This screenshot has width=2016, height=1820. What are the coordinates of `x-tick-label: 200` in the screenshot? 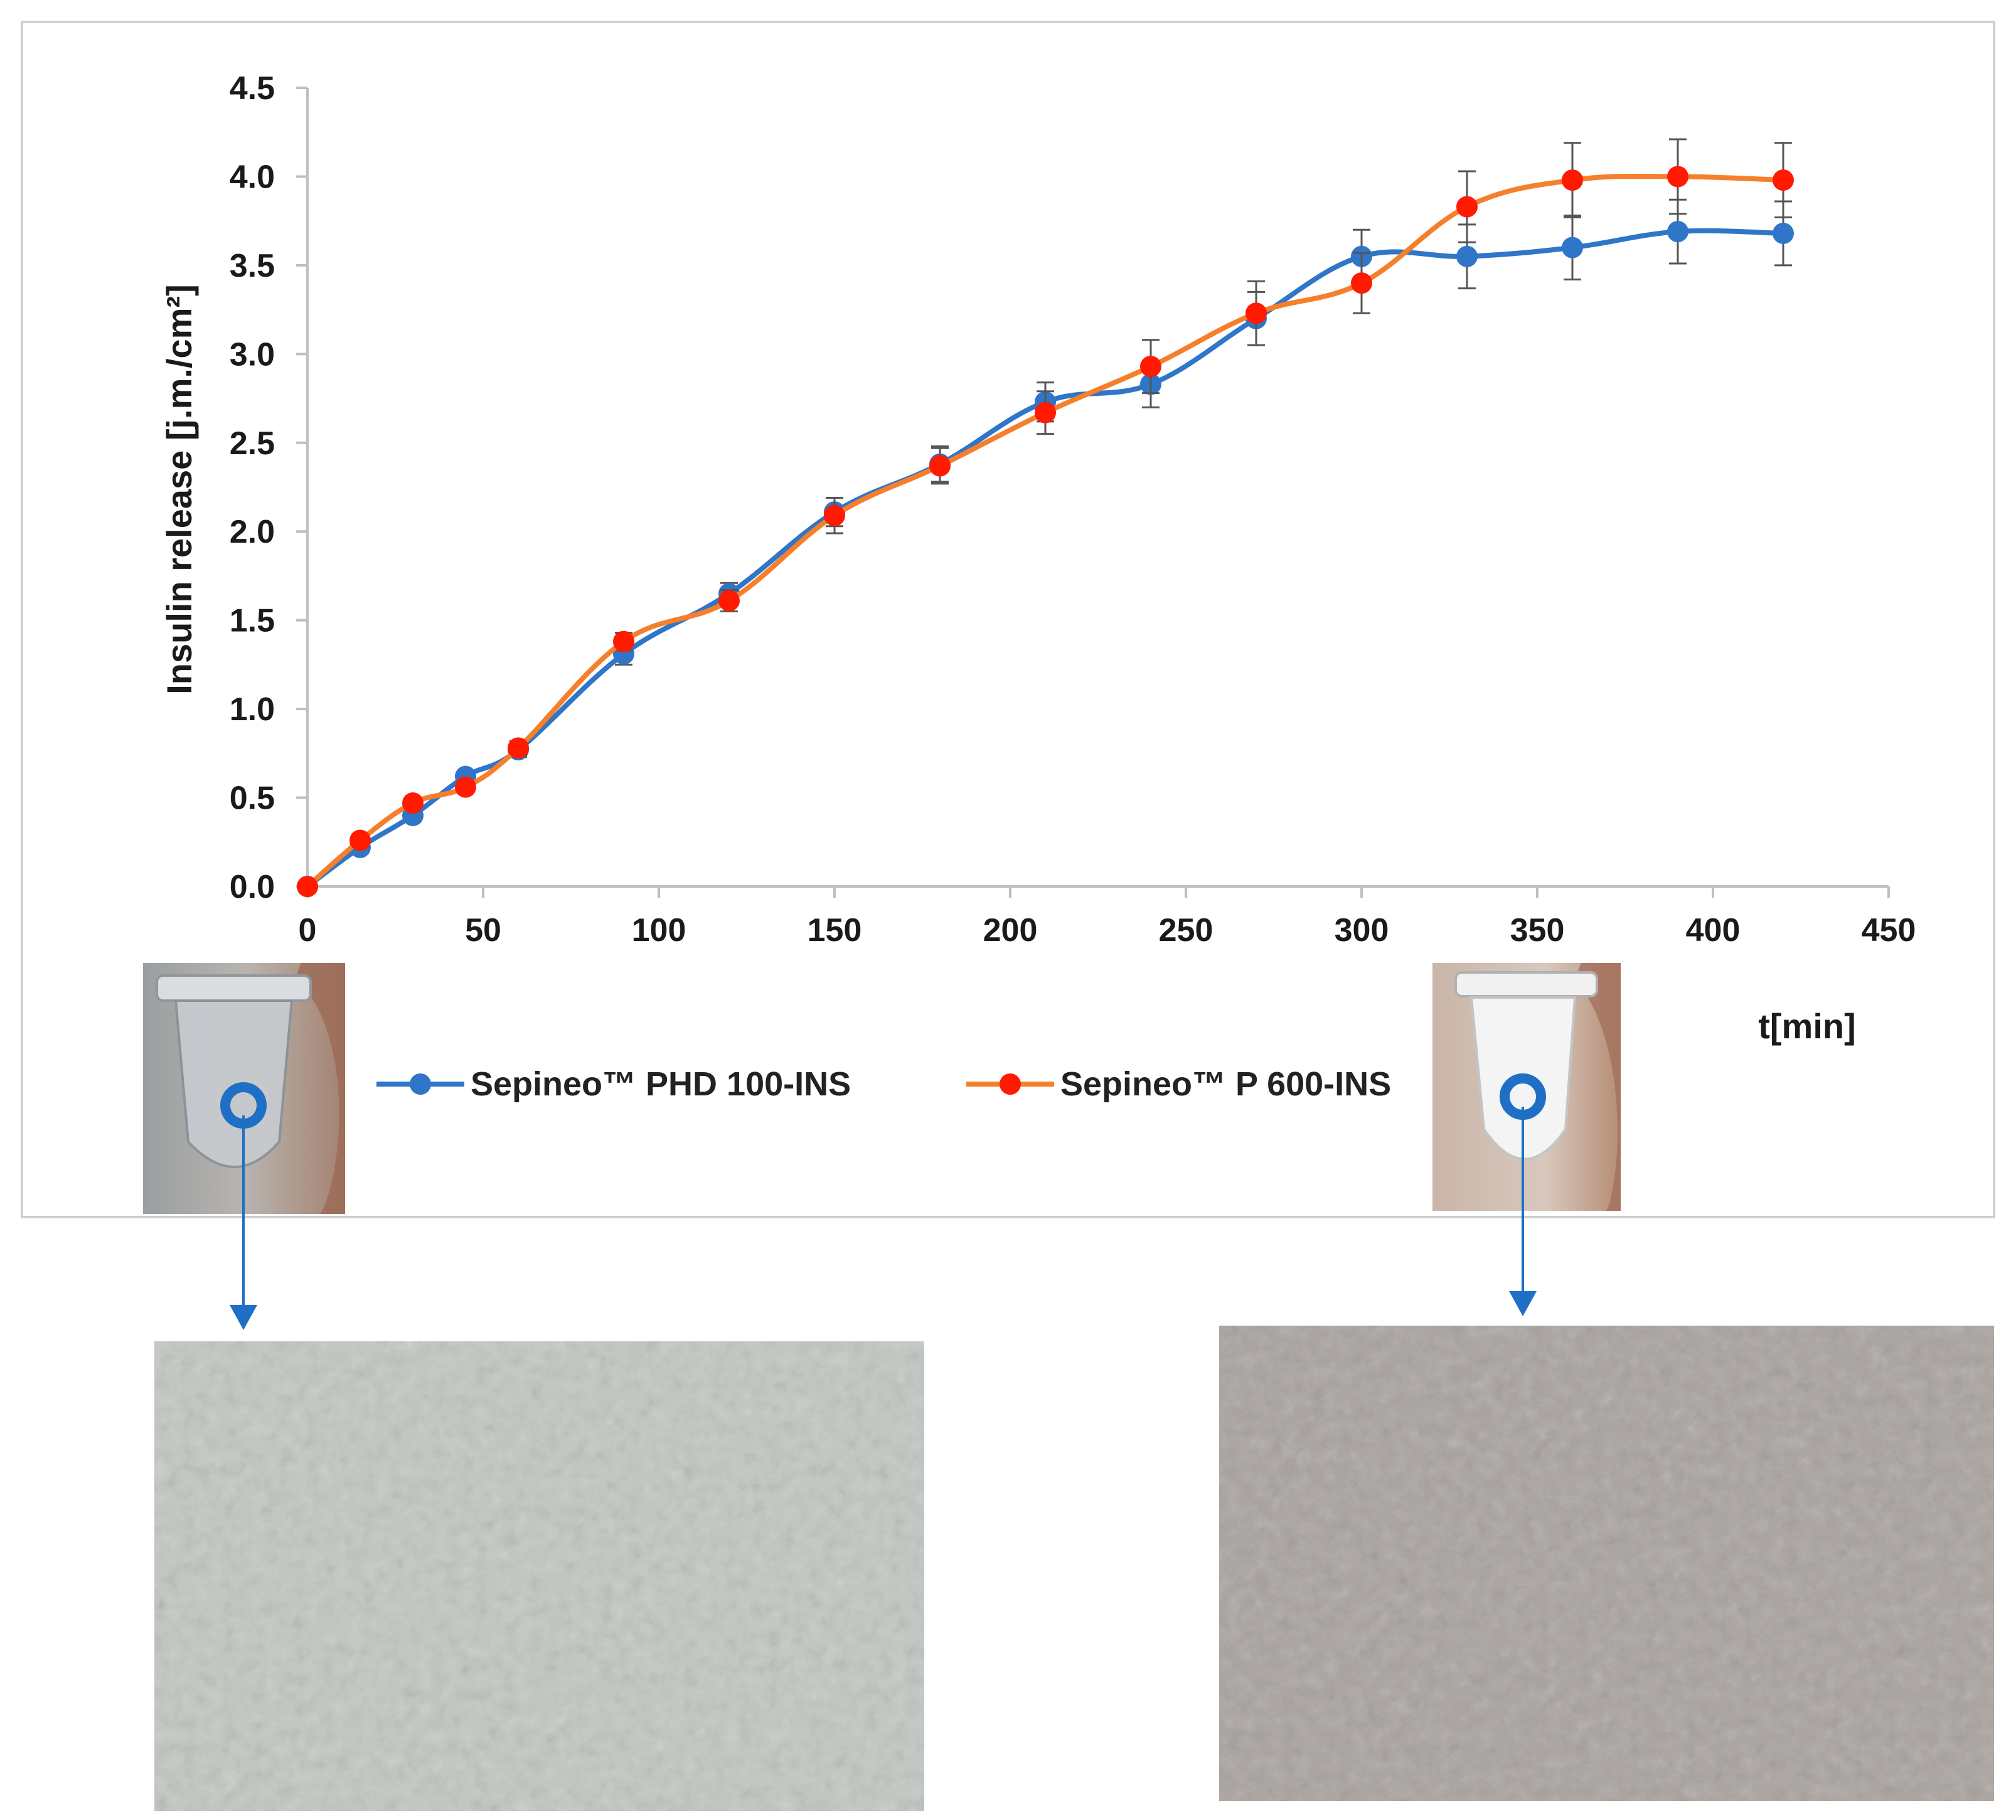 It's located at (1010, 931).